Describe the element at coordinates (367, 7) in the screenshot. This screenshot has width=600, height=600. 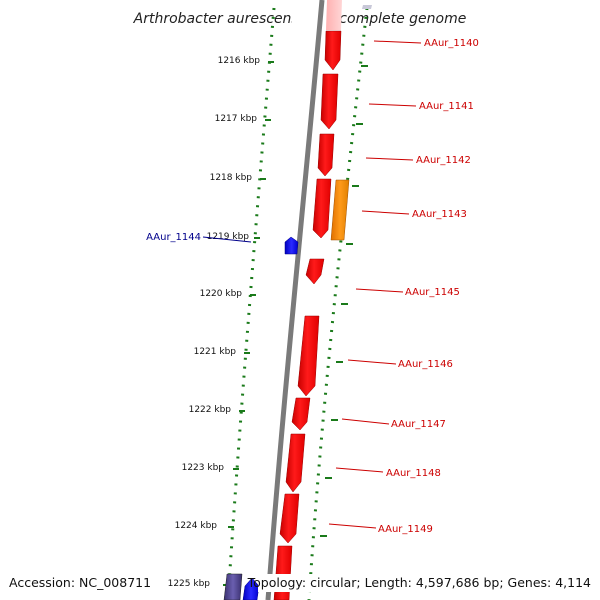
I see `gene-partial-grey-top` at that location.